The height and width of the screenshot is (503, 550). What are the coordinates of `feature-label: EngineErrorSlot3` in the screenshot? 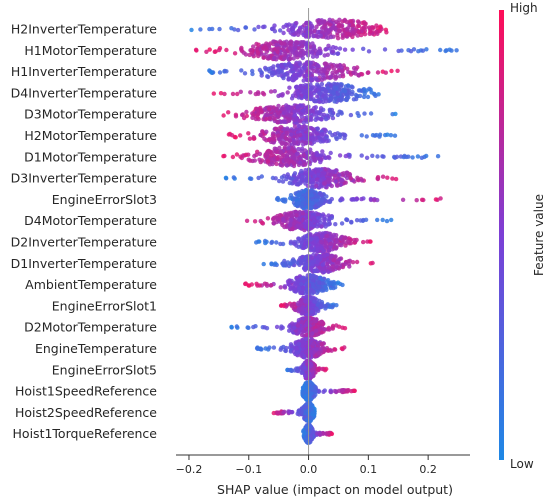 It's located at (104, 199).